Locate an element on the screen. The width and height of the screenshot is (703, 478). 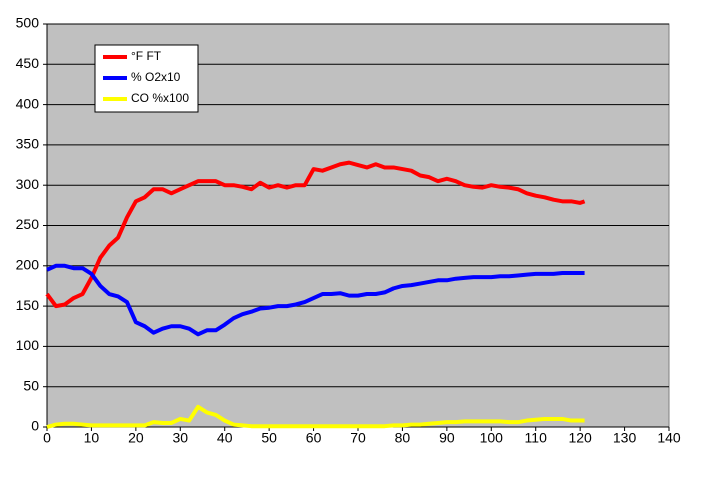
x-tick-label: 70 is located at coordinates (358, 438).